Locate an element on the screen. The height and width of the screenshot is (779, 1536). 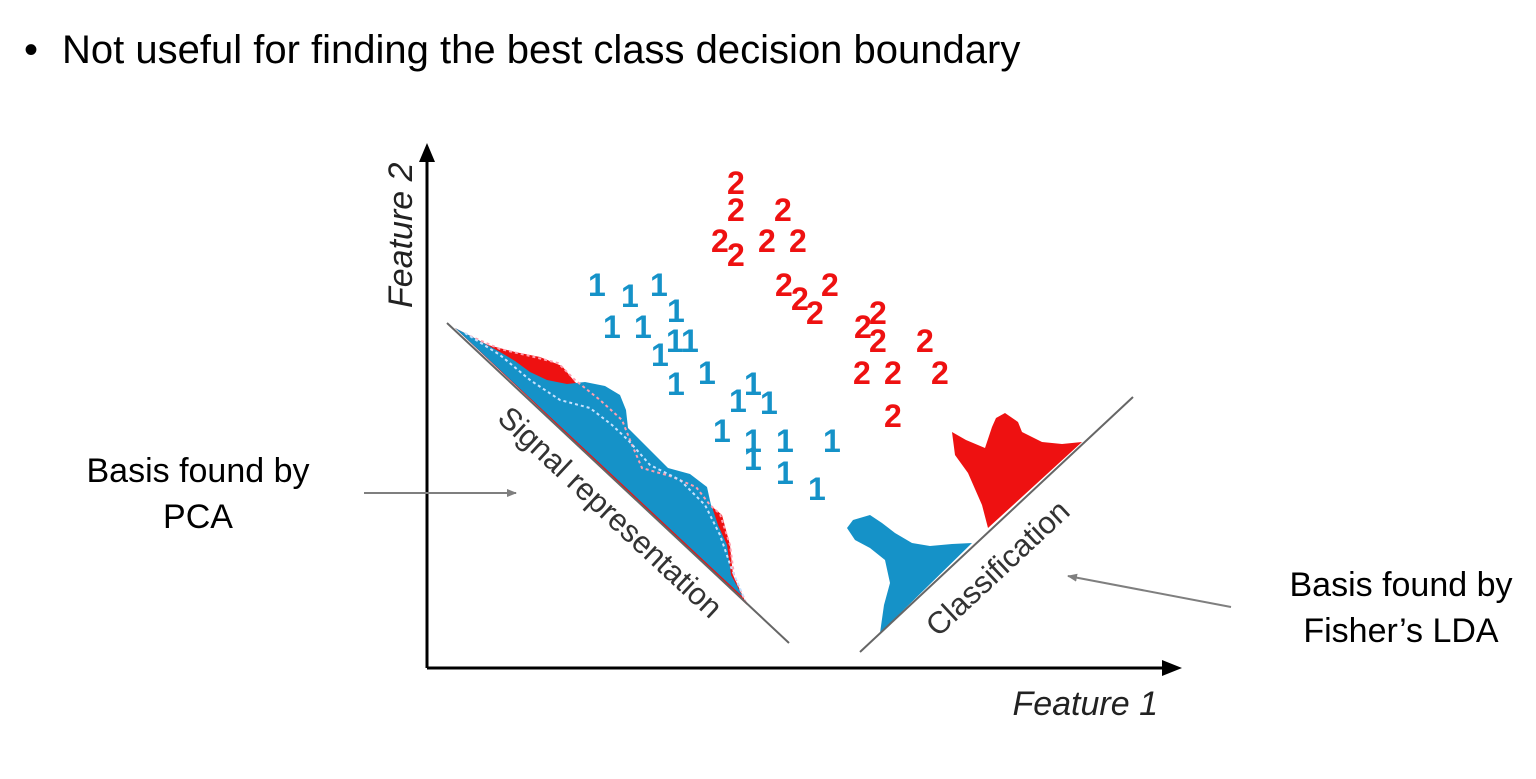
pca-basis-line is located at coordinates (618, 483).